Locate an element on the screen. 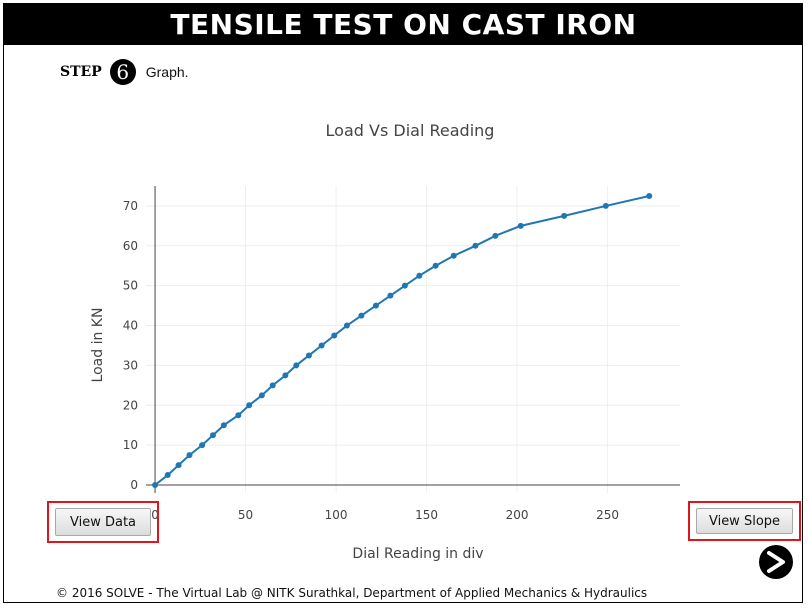 This screenshot has height=608, width=808. step-number-badge: 6 is located at coordinates (122, 72).